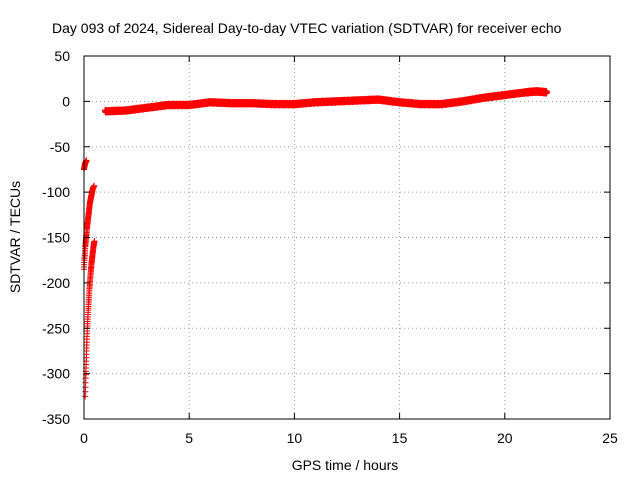 This screenshot has height=480, width=640. What do you see at coordinates (56, 283) in the screenshot?
I see `y-tick-label: -200` at bounding box center [56, 283].